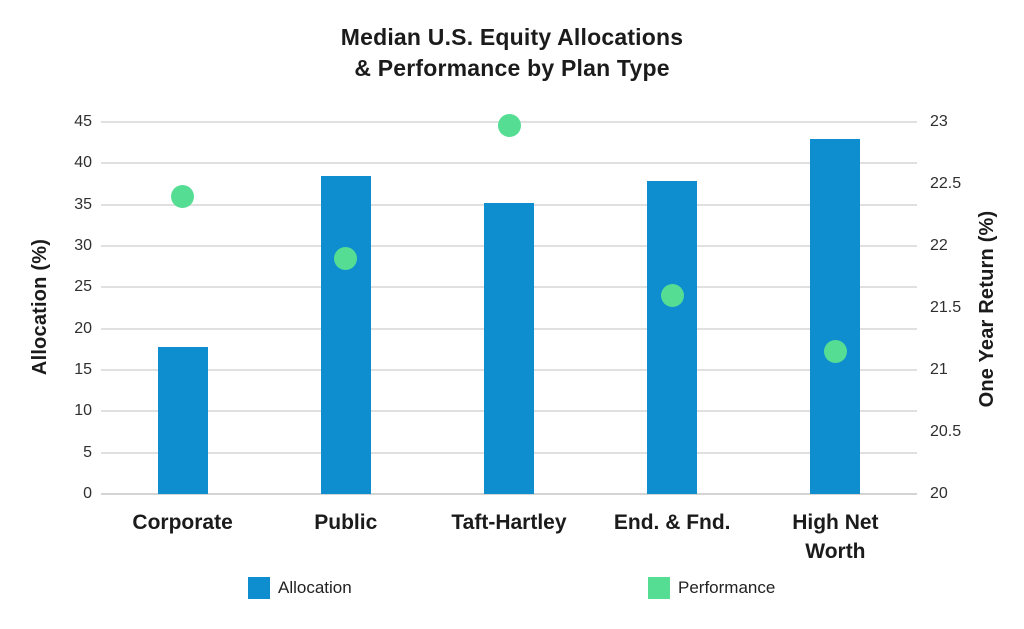 This screenshot has width=1024, height=629. What do you see at coordinates (939, 493) in the screenshot?
I see `right-axis-tick: 20` at bounding box center [939, 493].